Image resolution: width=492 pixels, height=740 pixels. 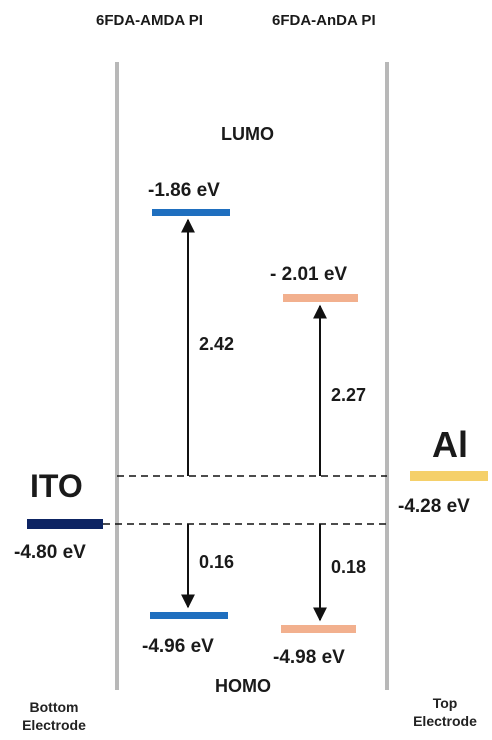 I want to click on bottom-electrode-caption-line1: Bottom, so click(x=54, y=707).